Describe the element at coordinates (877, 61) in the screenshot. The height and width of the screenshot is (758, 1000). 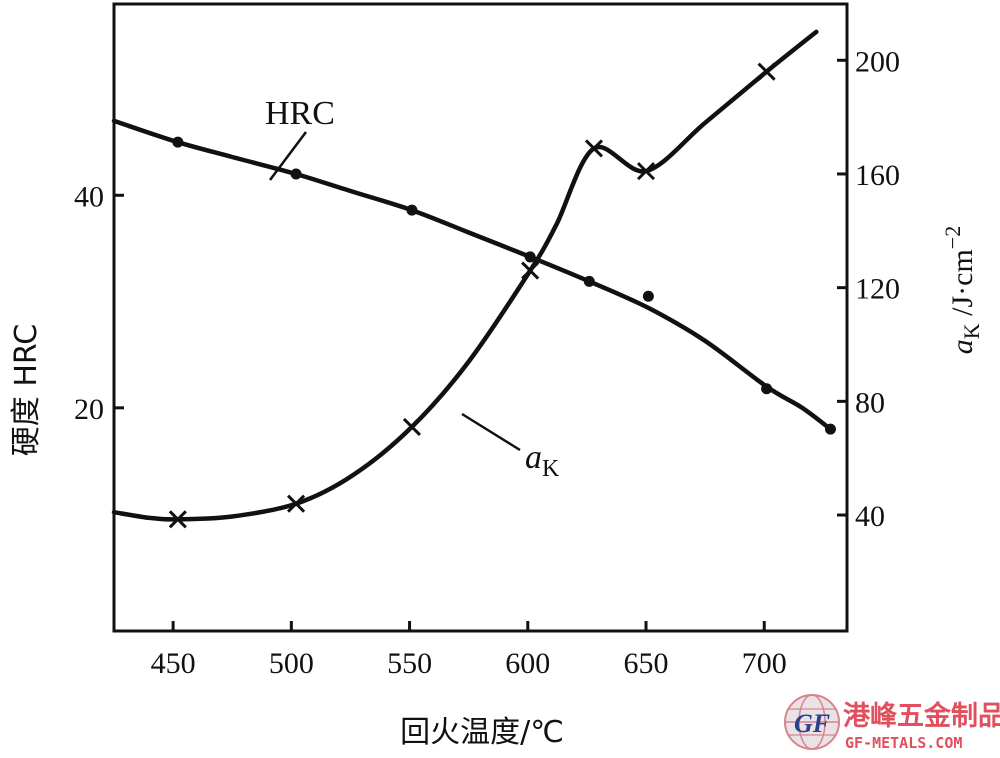
I see `y-right-tick-label-200: 200` at that location.